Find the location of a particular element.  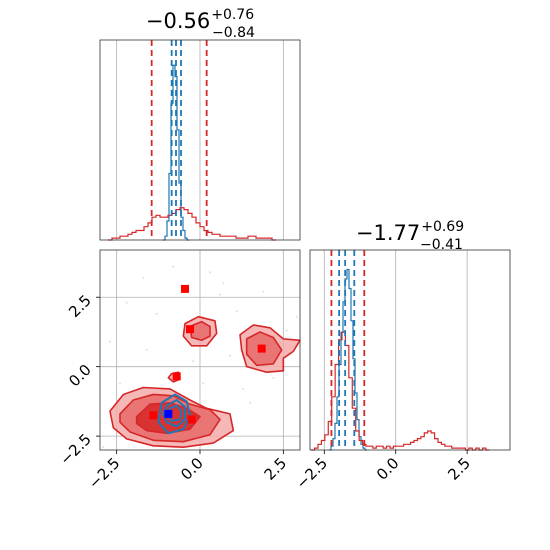

title-median: −0.56 is located at coordinates (178, 21).